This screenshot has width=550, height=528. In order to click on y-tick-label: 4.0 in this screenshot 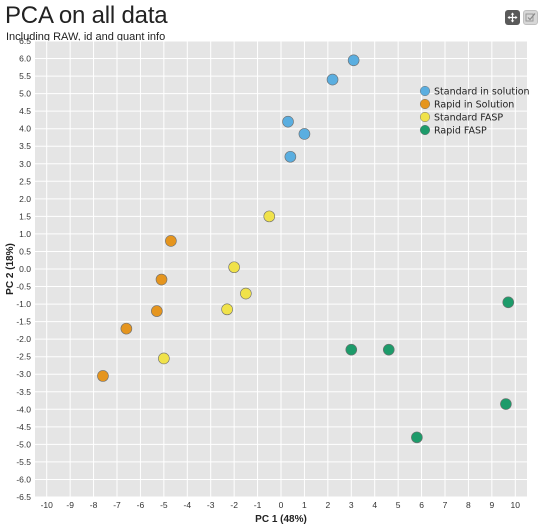, I will do `click(25, 129)`.